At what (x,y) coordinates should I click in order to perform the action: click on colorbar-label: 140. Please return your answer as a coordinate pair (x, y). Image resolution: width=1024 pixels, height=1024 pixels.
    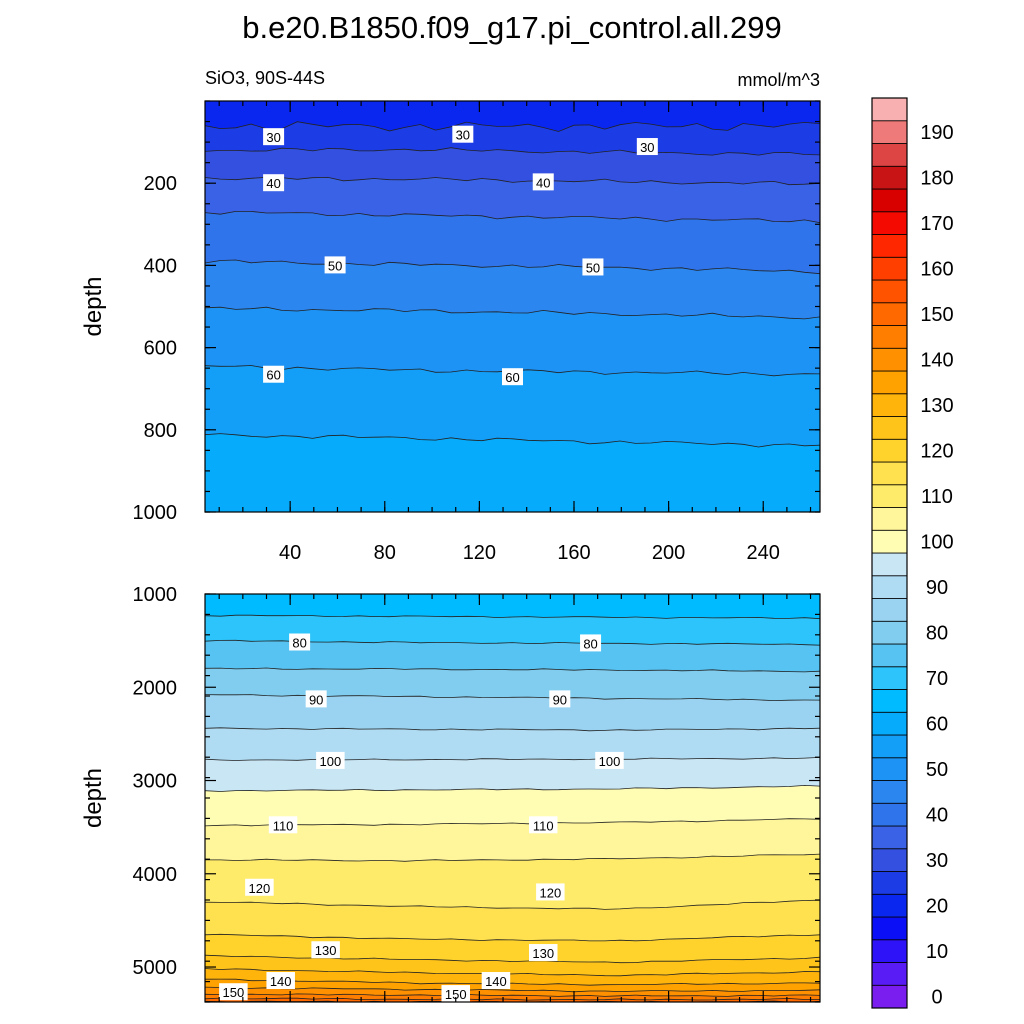
    Looking at the image, I should click on (936, 361).